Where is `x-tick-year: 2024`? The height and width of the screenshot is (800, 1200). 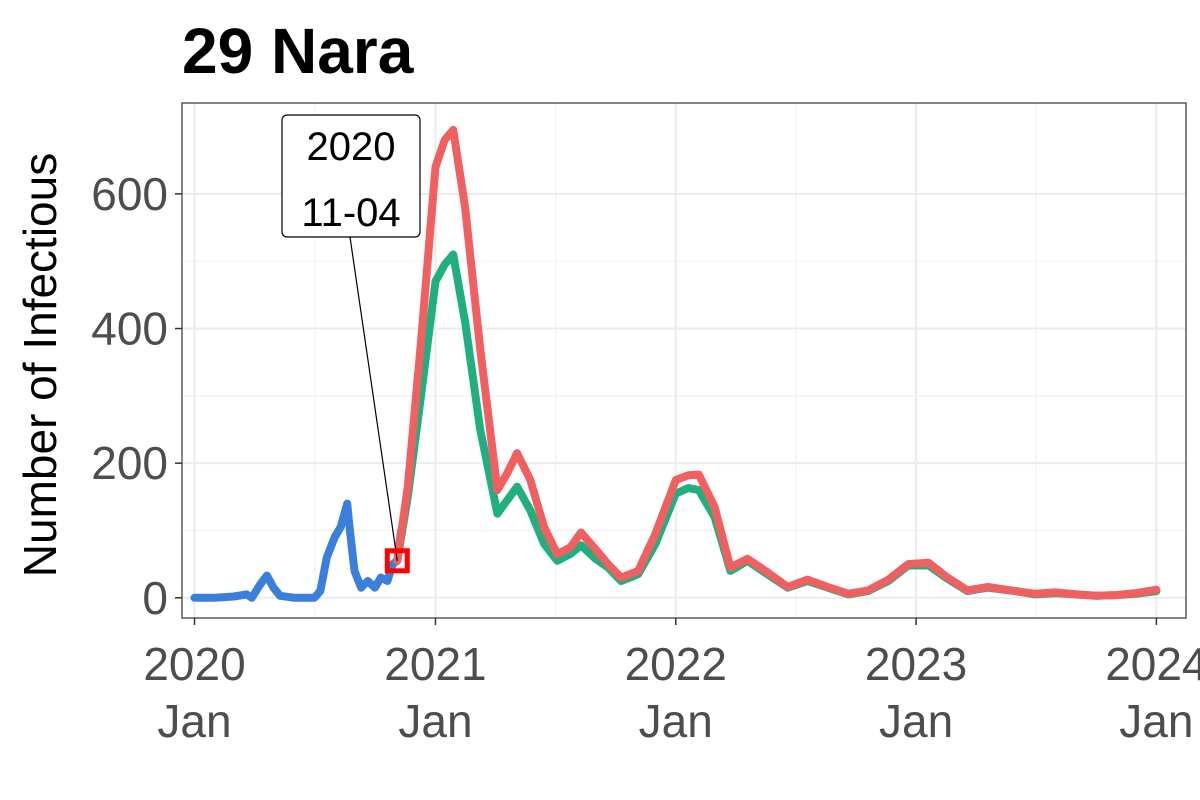 x-tick-year: 2024 is located at coordinates (1152, 664).